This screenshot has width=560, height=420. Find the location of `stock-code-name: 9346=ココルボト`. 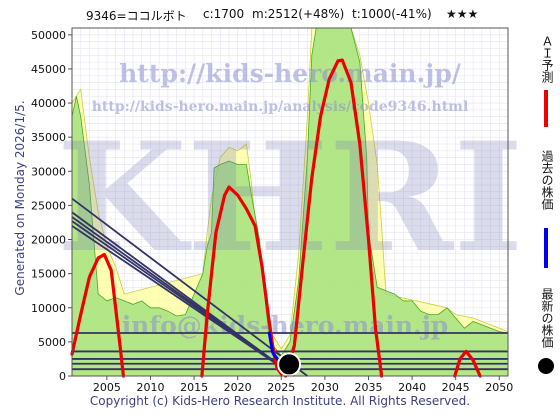

stock-code-name: 9346=ココルボト is located at coordinates (136, 16).